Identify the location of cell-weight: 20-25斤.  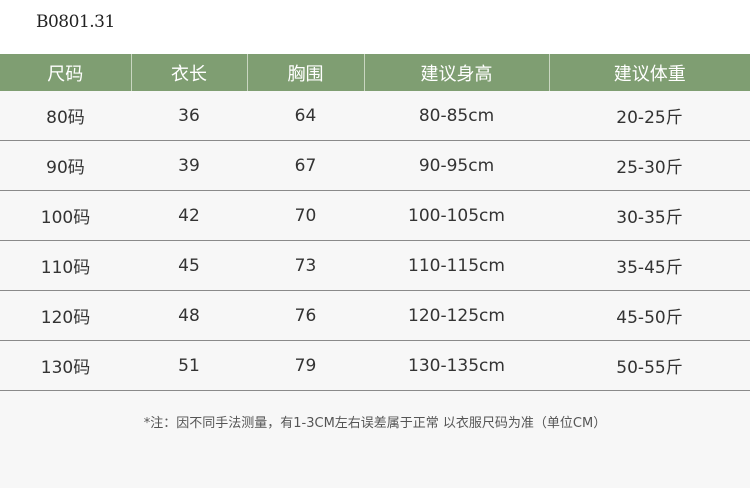
(649, 116).